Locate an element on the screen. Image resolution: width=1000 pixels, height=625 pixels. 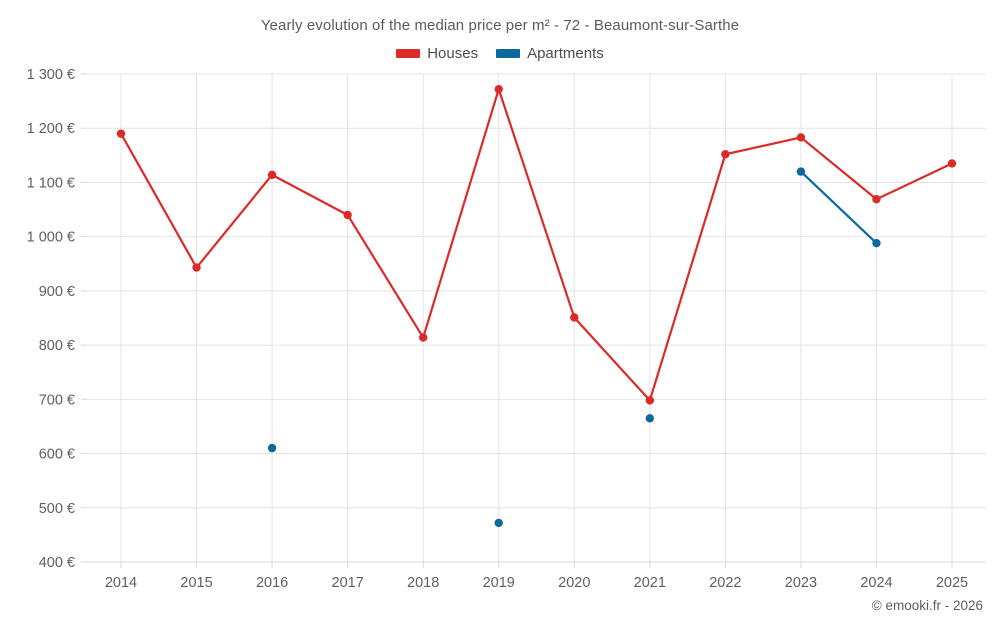
legend-item-apartments: Apartments is located at coordinates (550, 53).